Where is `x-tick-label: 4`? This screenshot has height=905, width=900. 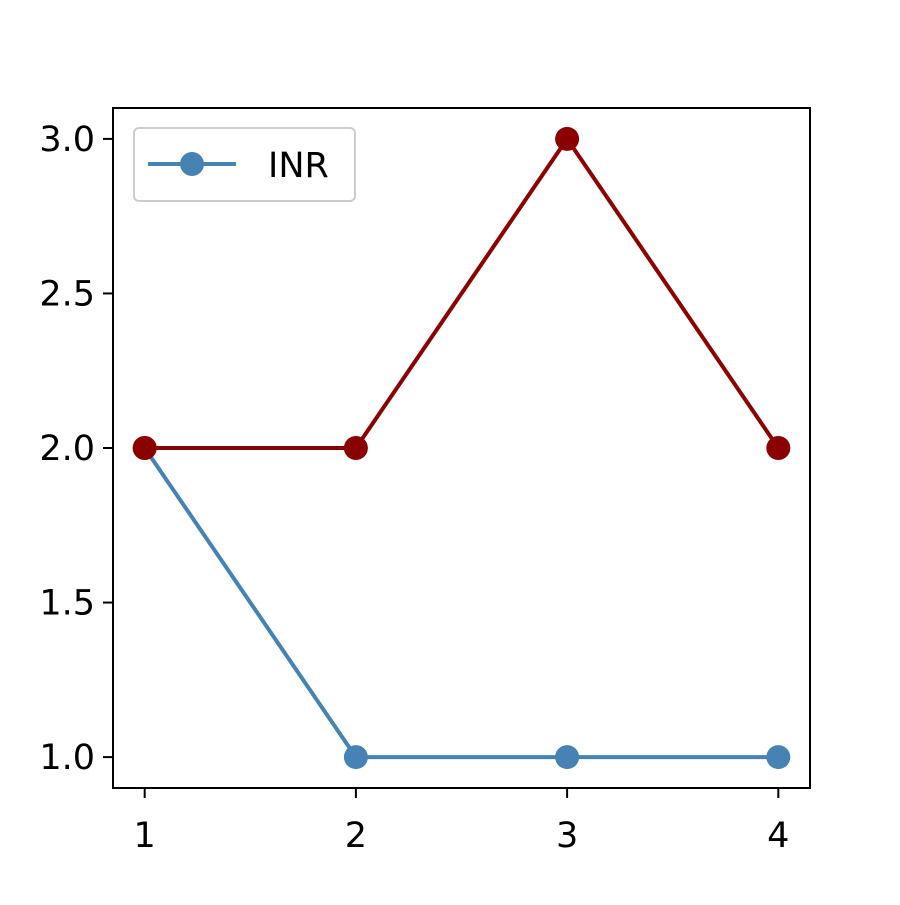
x-tick-label: 4 is located at coordinates (778, 836).